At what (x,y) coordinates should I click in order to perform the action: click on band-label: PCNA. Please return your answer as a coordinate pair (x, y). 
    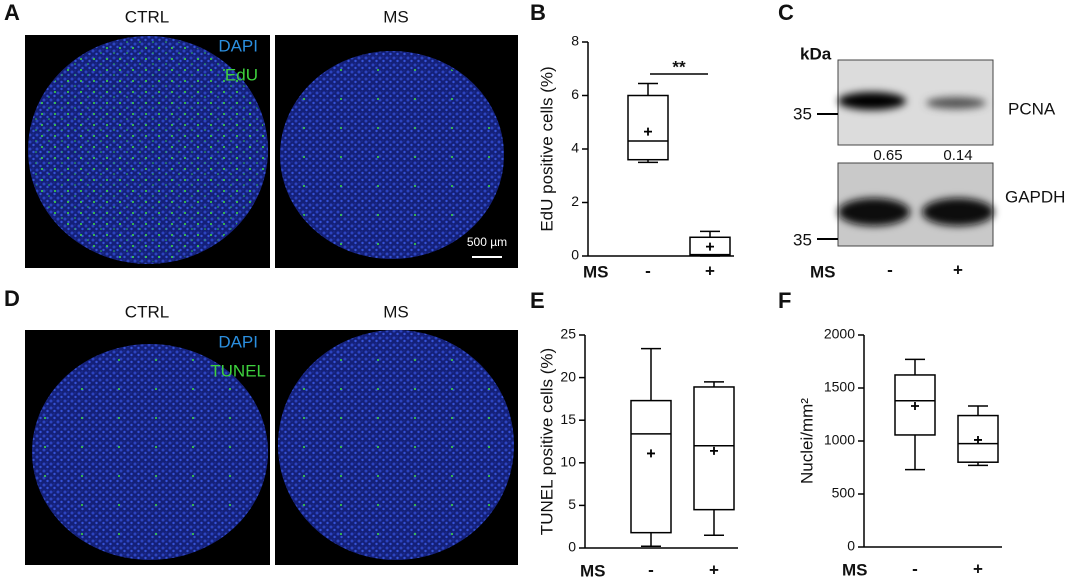
    Looking at the image, I should click on (1032, 108).